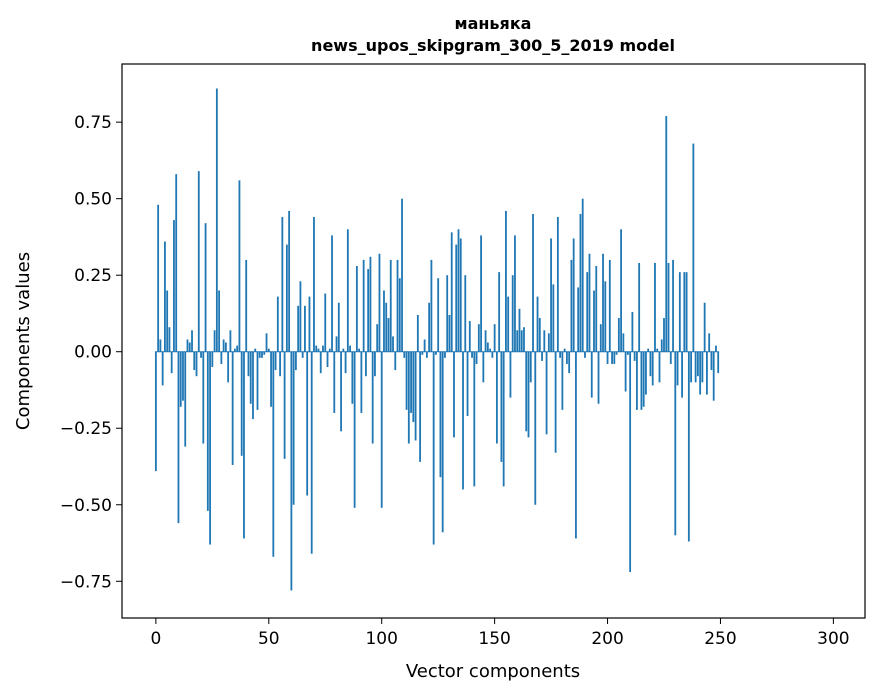 The width and height of the screenshot is (880, 696). I want to click on y-axis-ticks: −0.75 −0.50 −0.25 0.00 0.25 0.50 0.75, so click(91, 352).